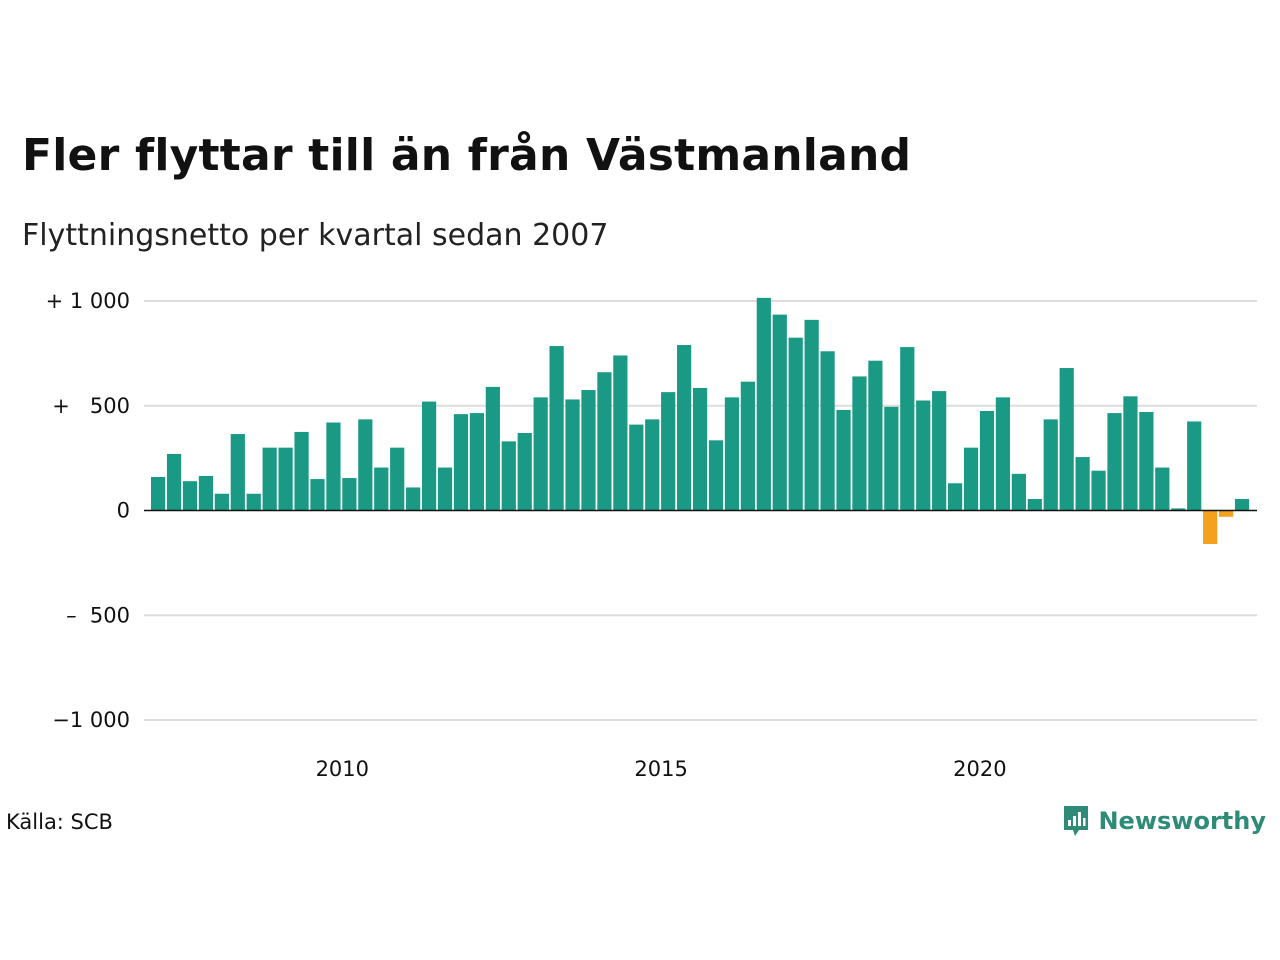  Describe the element at coordinates (98, 615) in the screenshot. I see `y-tick-label: – 500` at that location.